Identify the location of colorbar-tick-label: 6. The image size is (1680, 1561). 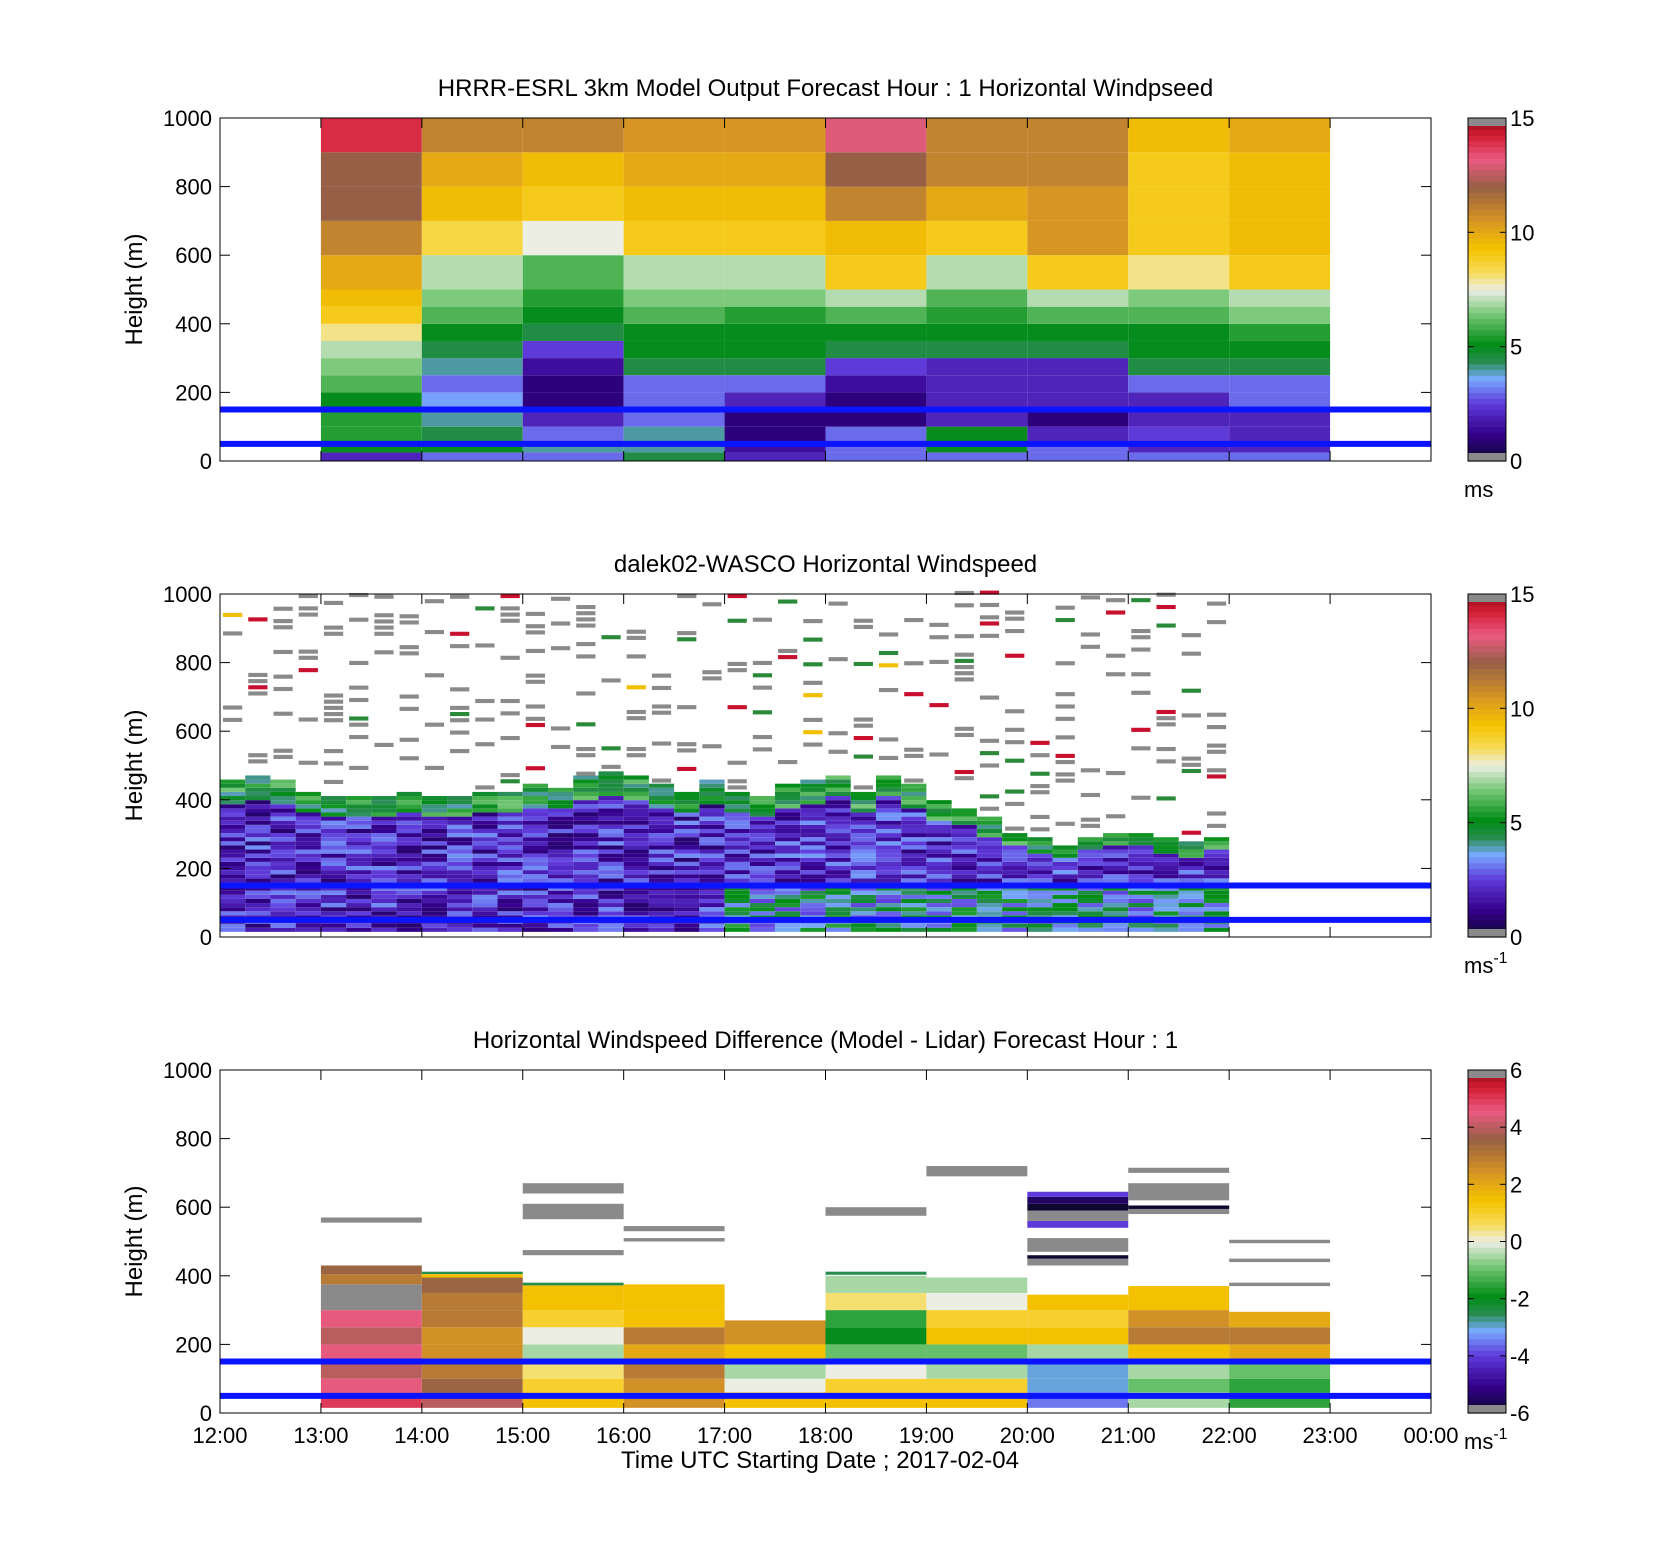
(1516, 1070).